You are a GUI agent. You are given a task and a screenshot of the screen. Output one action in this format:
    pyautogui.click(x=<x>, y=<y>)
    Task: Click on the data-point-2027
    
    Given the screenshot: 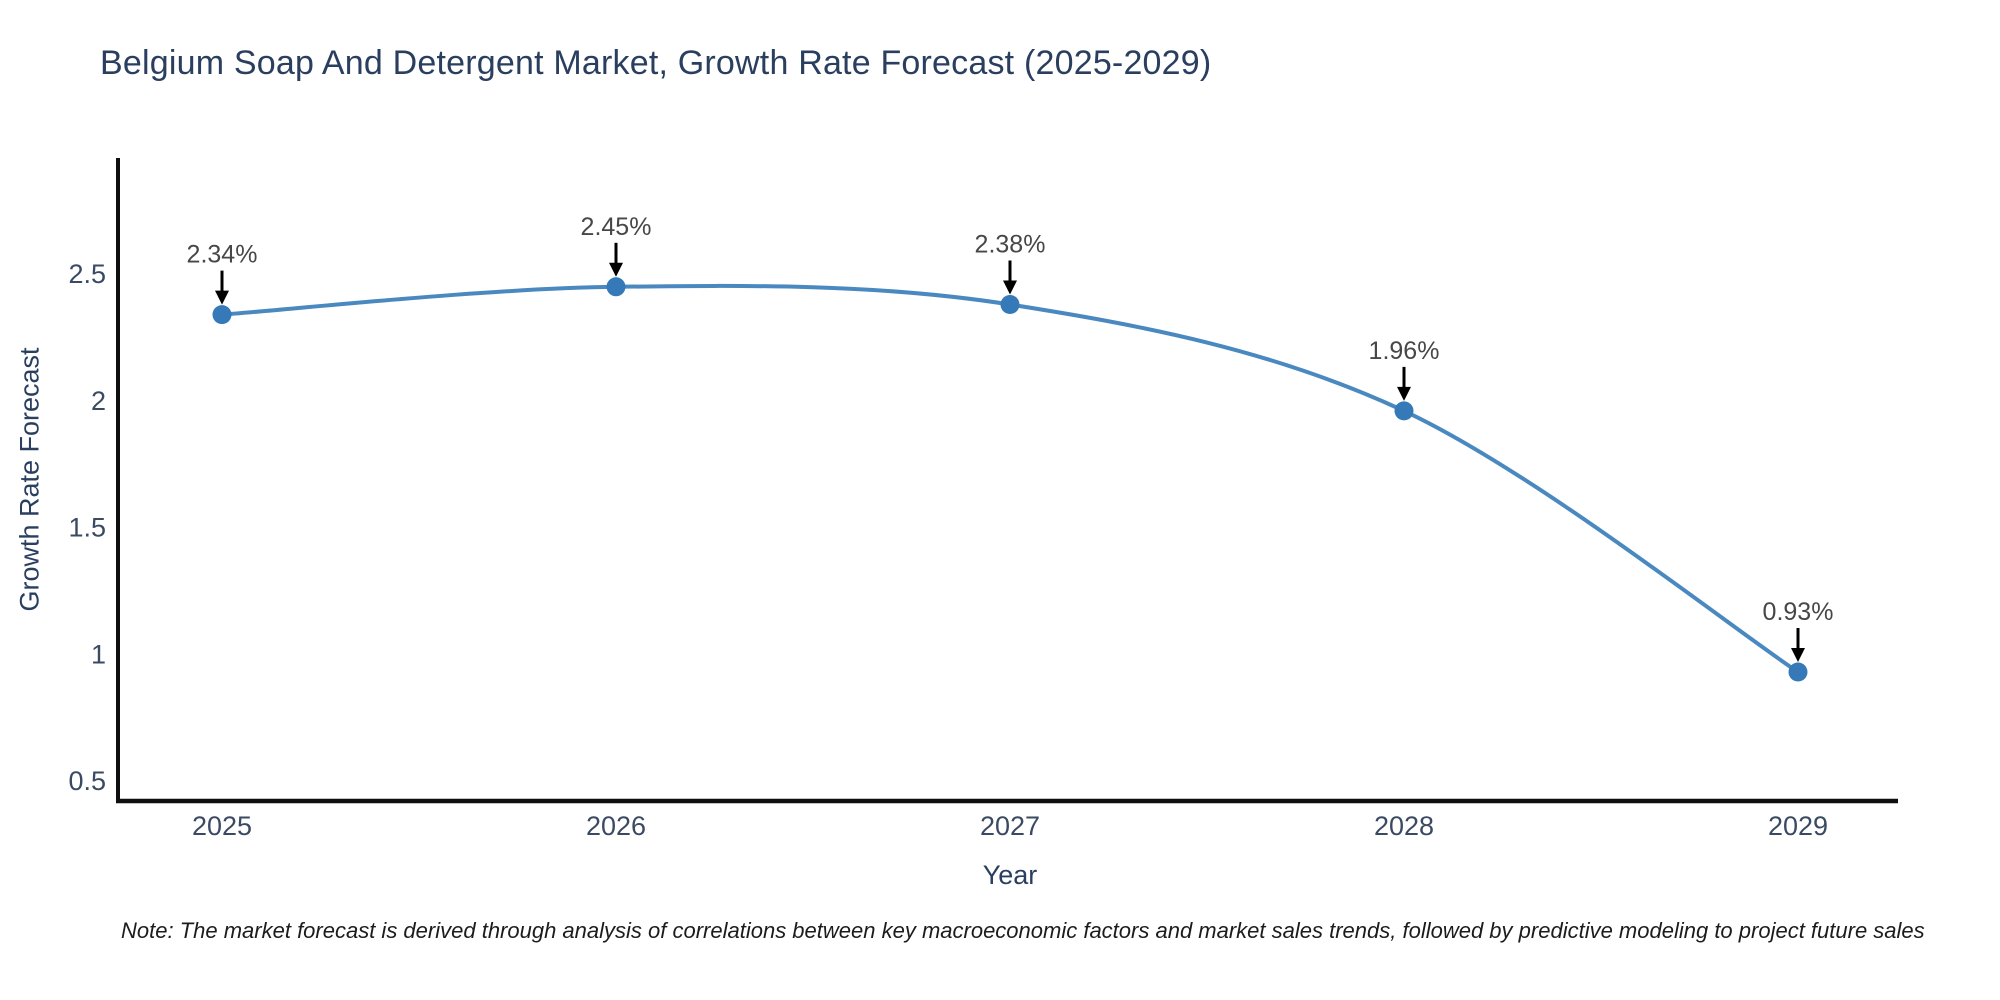 What is the action you would take?
    pyautogui.click(x=1010, y=304)
    